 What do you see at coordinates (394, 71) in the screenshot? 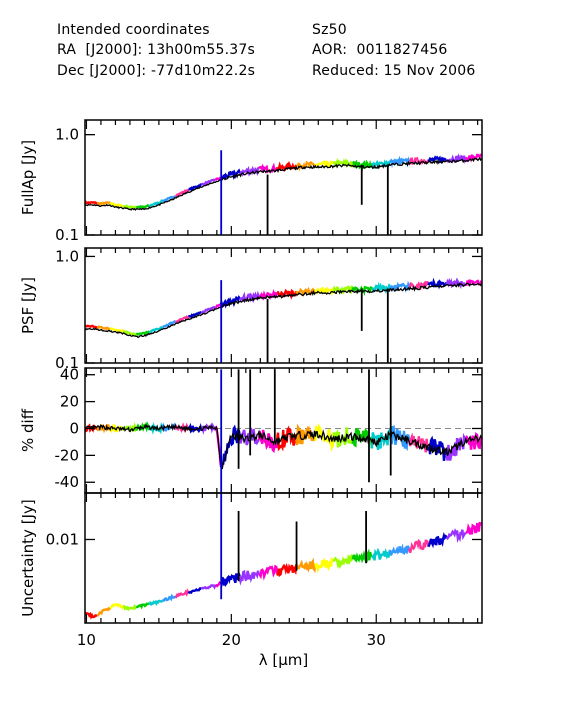
I see `header-reduced-date: Reduced: 15 Nov 2006` at bounding box center [394, 71].